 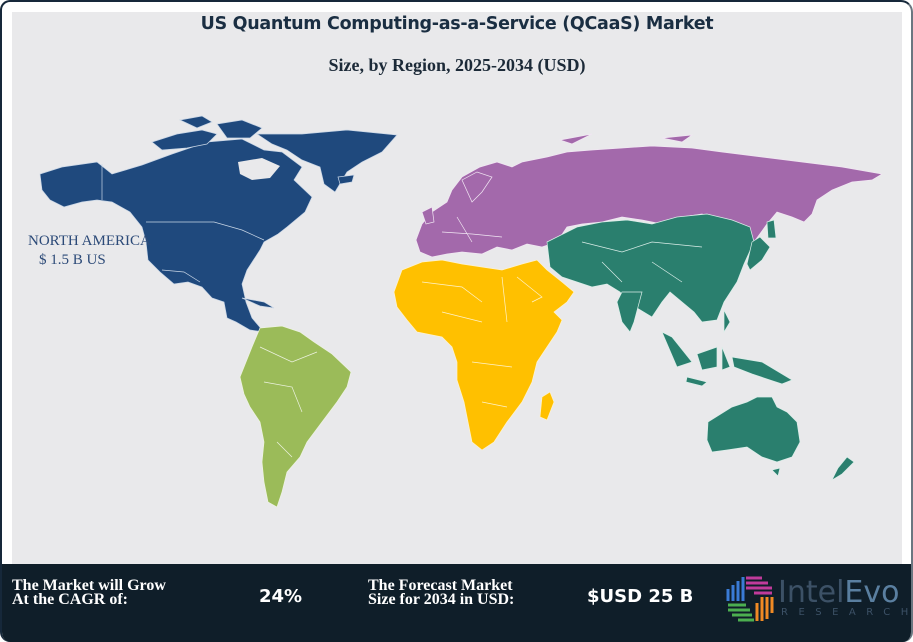 What do you see at coordinates (457, 65) in the screenshot?
I see `chart-subtitle: Size, by Region, 2025-2034 (USD)` at bounding box center [457, 65].